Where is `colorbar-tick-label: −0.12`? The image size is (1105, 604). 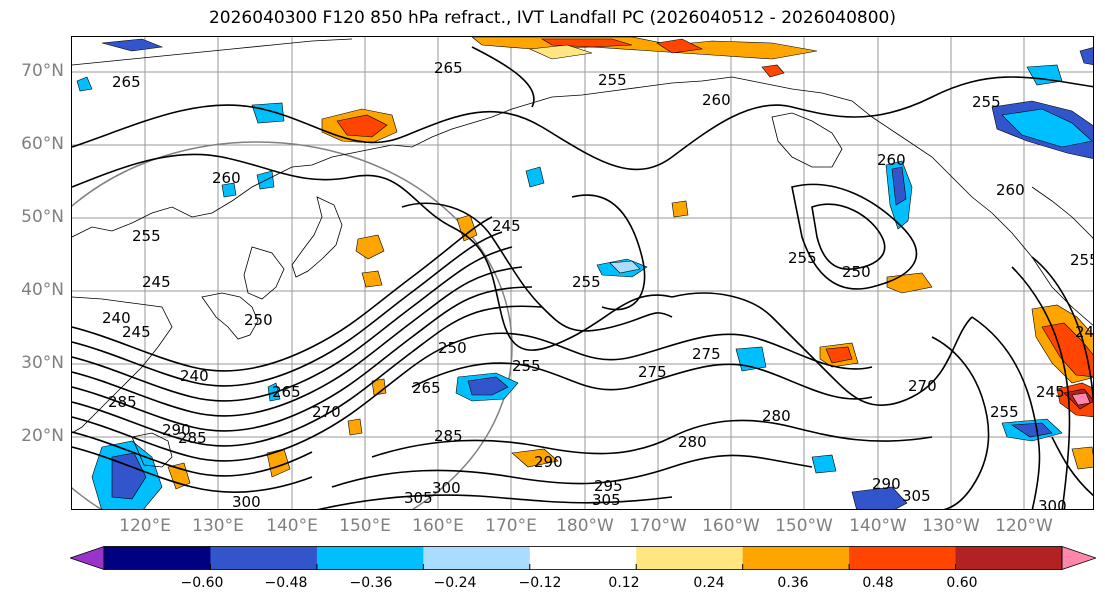 colorbar-tick-label: −0.12 is located at coordinates (540, 583).